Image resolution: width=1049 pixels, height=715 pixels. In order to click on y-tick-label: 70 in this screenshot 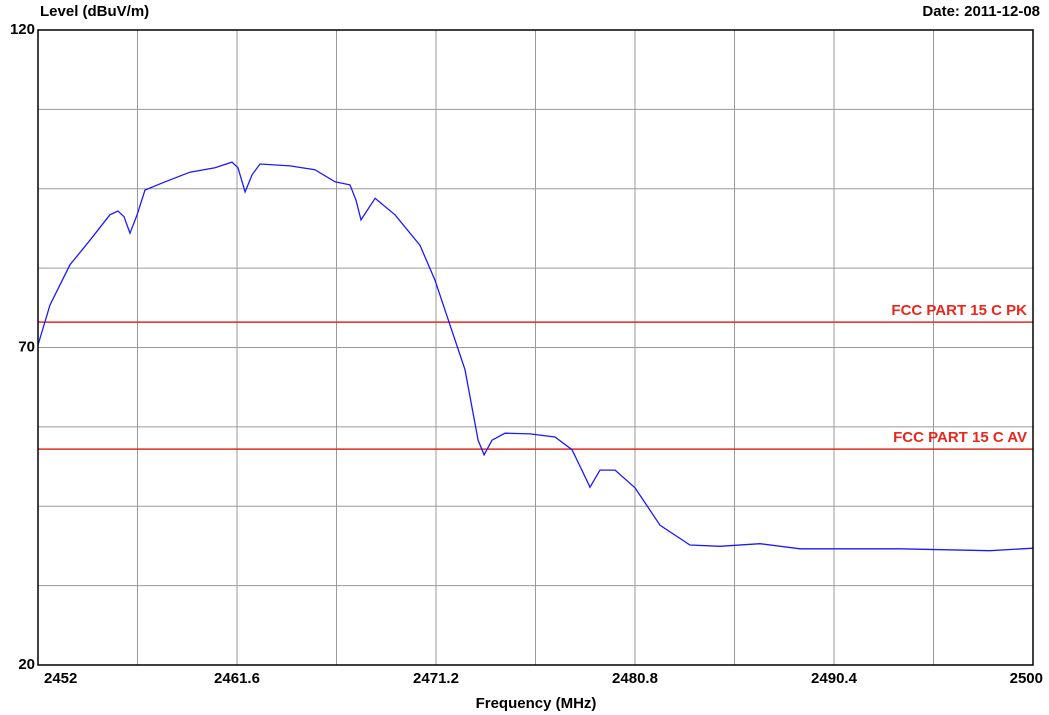, I will do `click(26, 346)`.